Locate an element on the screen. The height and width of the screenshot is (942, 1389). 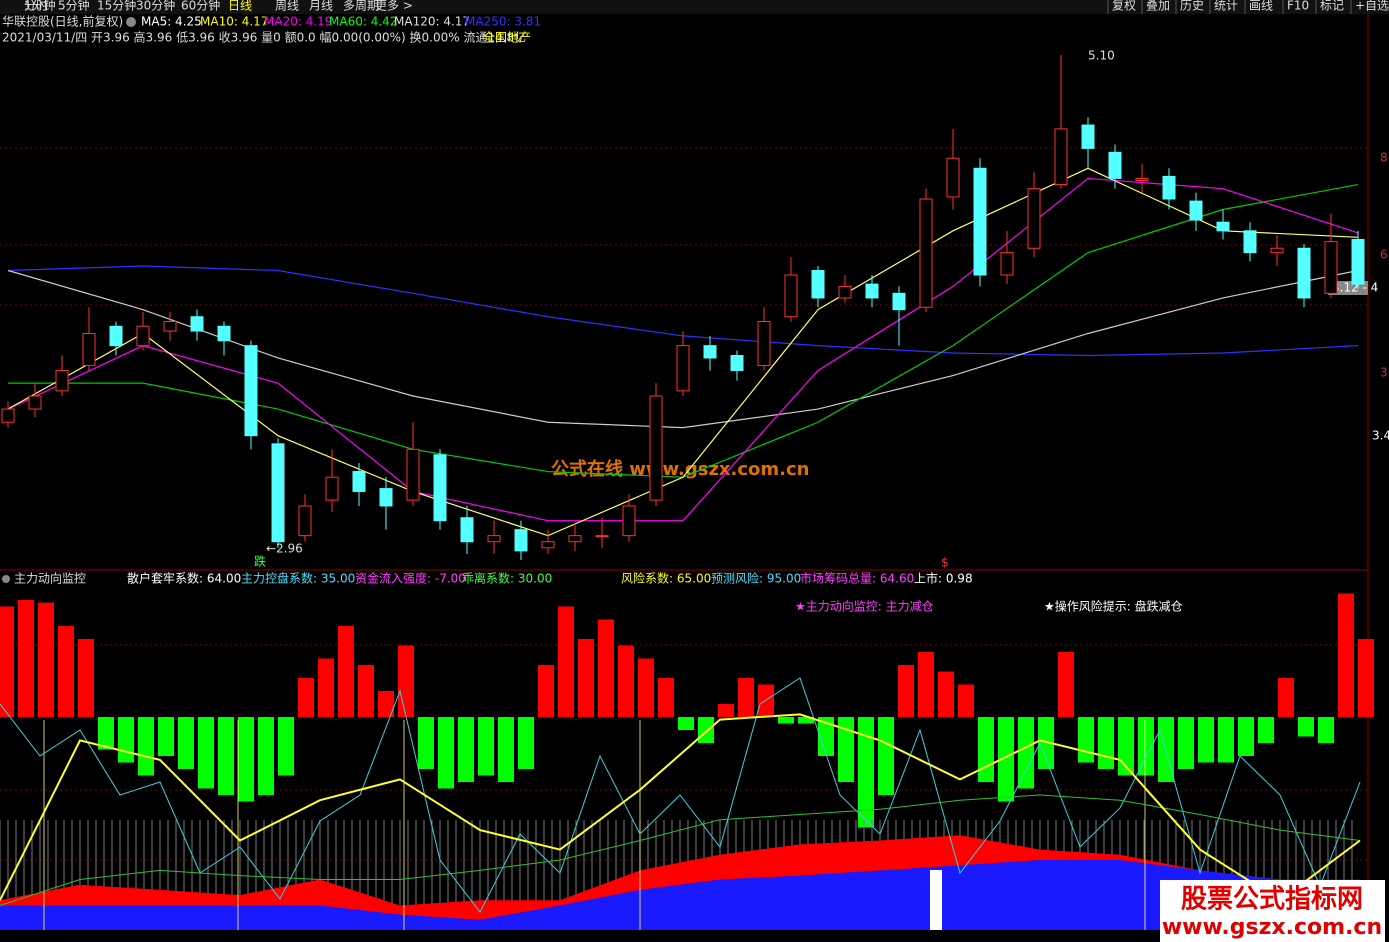
ma-value: MA250: 3.81 is located at coordinates (503, 22).